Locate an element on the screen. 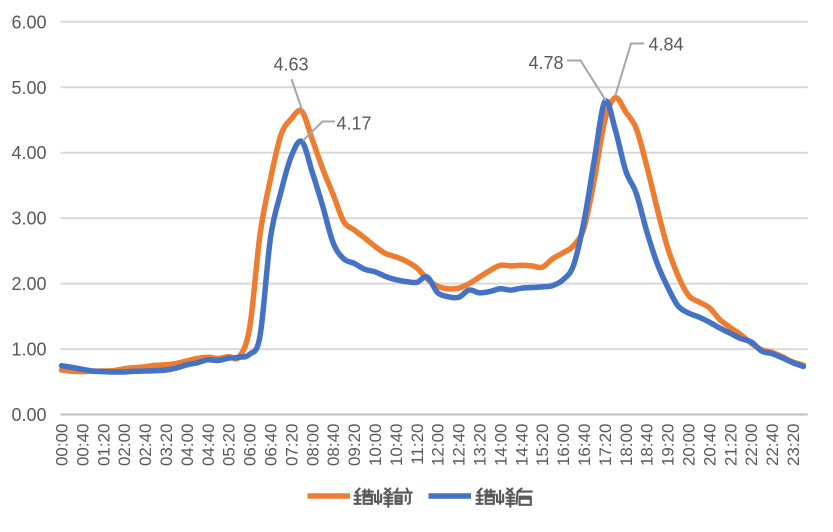 The image size is (833, 532). svg-text: 4.84 is located at coordinates (665, 45).